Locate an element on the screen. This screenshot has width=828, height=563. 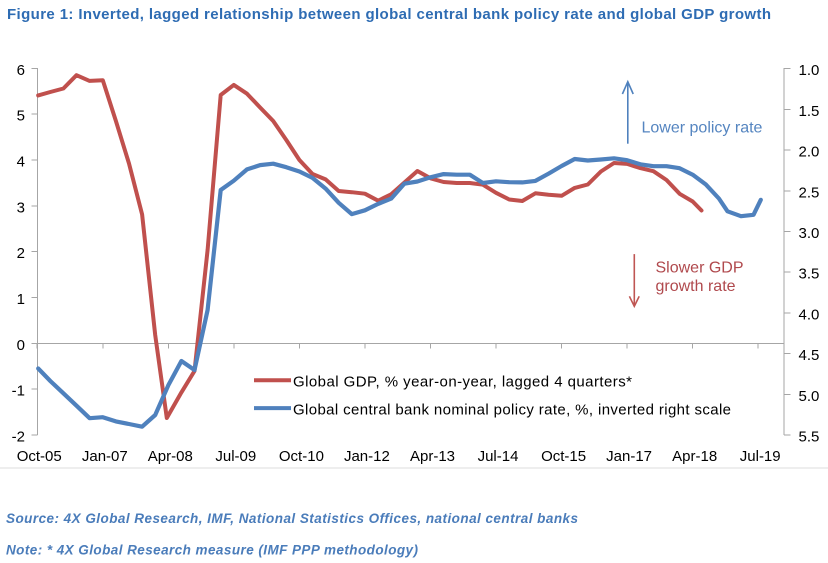
svg-text: Slower GDP is located at coordinates (700, 267).